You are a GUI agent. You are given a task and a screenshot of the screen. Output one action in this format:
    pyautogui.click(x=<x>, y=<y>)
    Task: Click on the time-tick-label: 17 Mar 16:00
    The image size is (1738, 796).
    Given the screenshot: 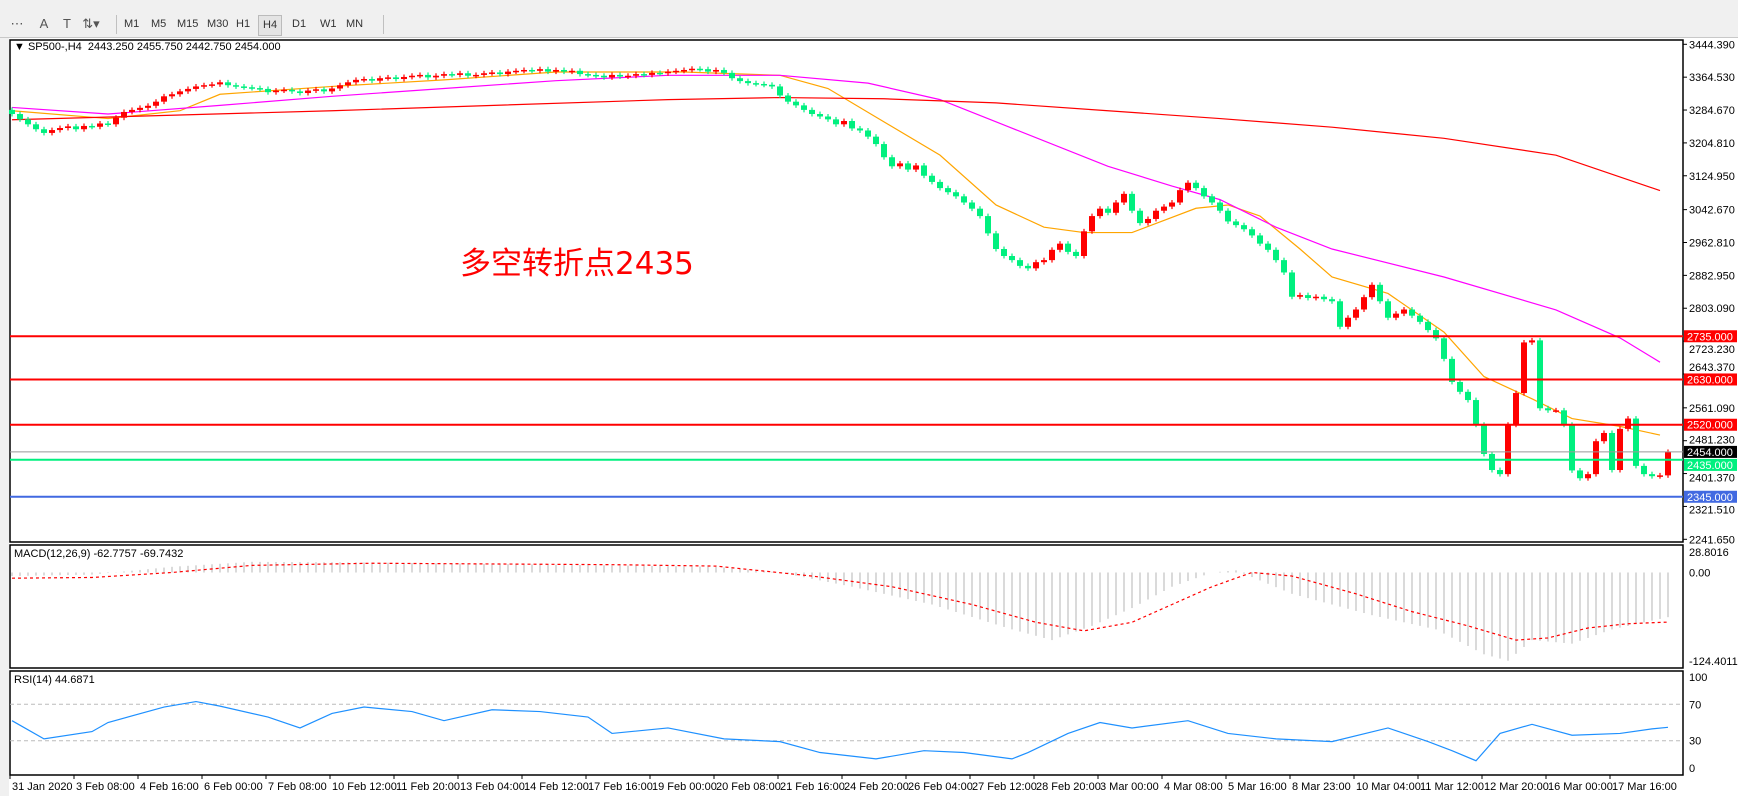 What is the action you would take?
    pyautogui.click(x=1644, y=787)
    